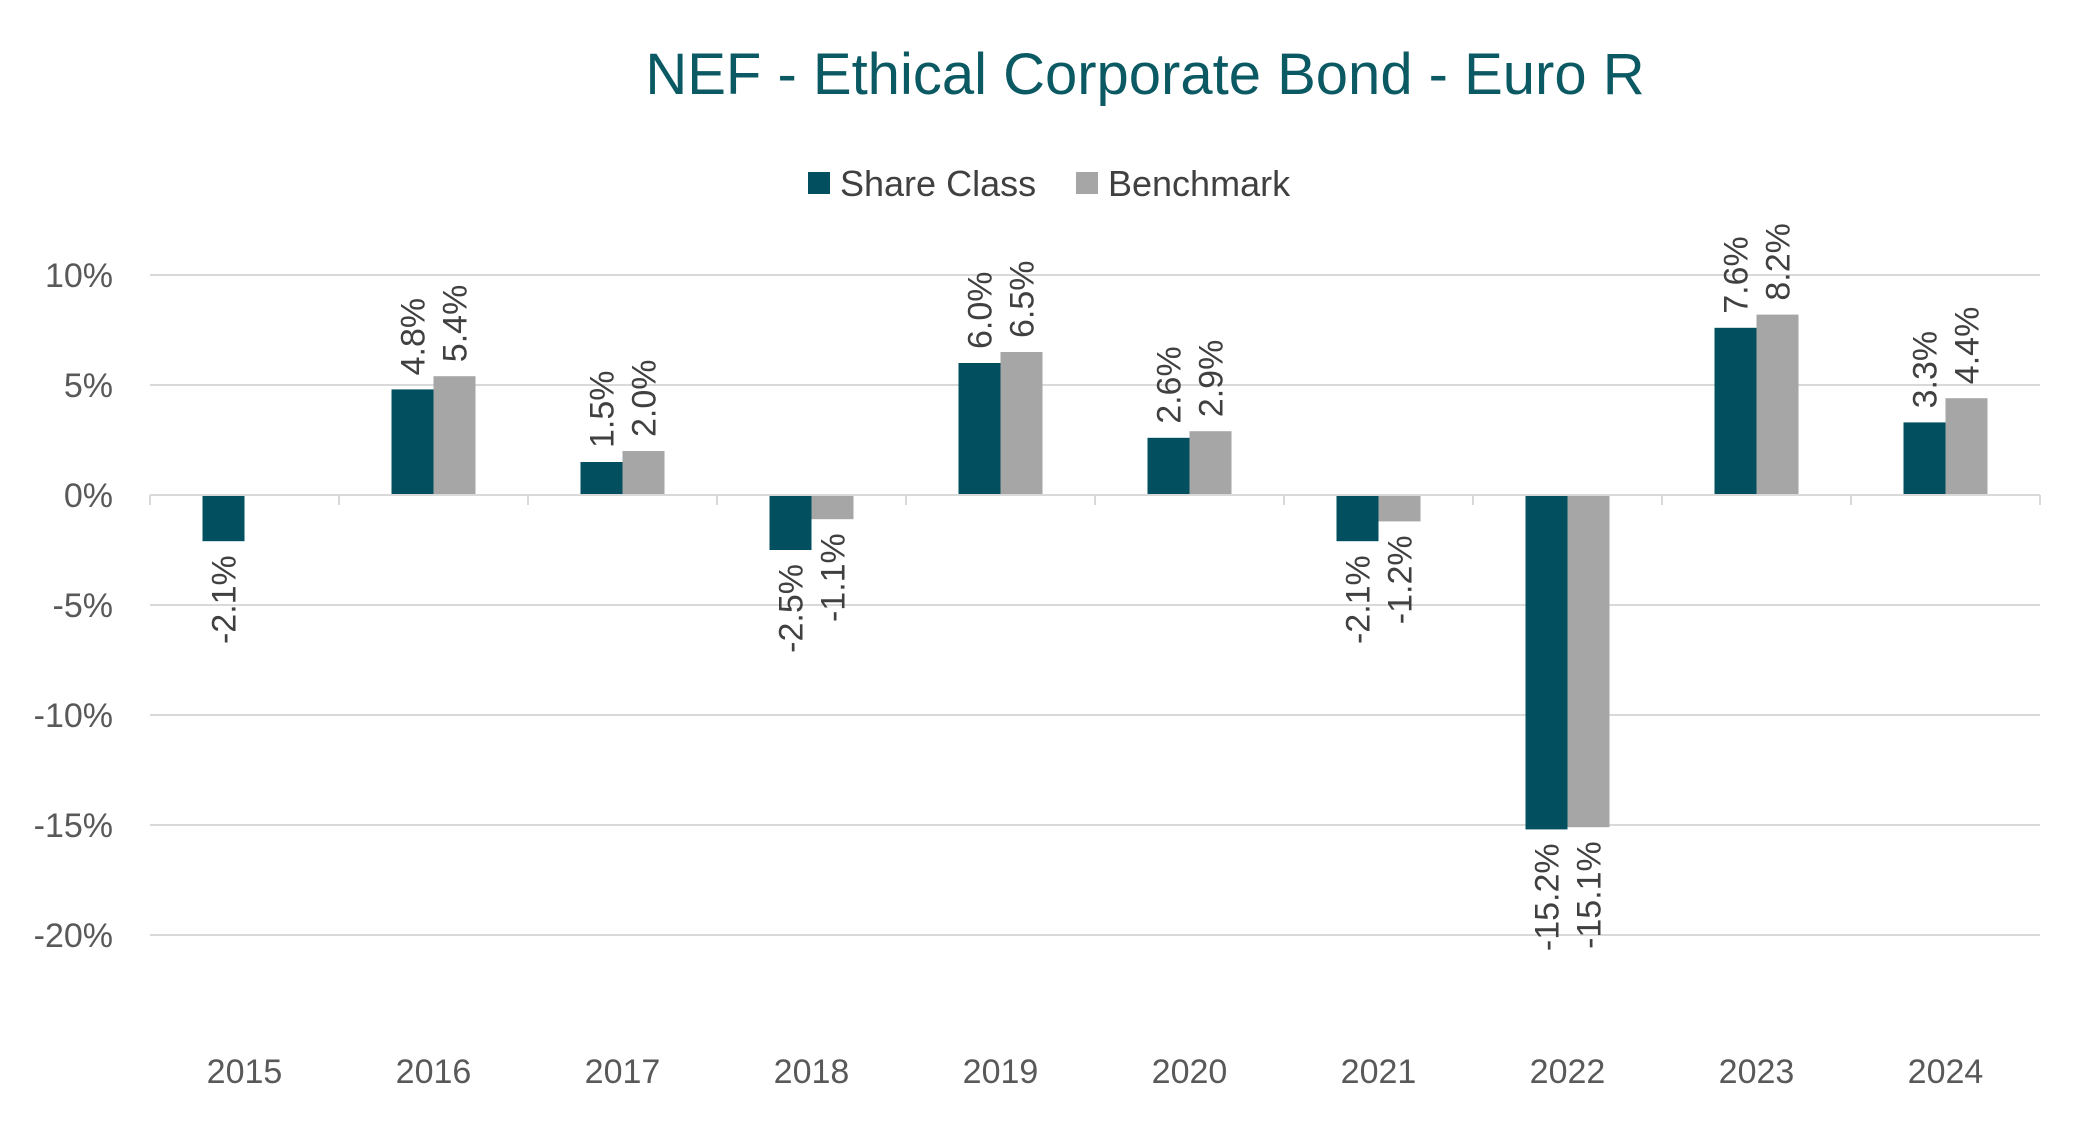 Image resolution: width=2079 pixels, height=1122 pixels. Describe the element at coordinates (981, 311) in the screenshot. I see `data-label-share-class-2019: 6.0%` at that location.